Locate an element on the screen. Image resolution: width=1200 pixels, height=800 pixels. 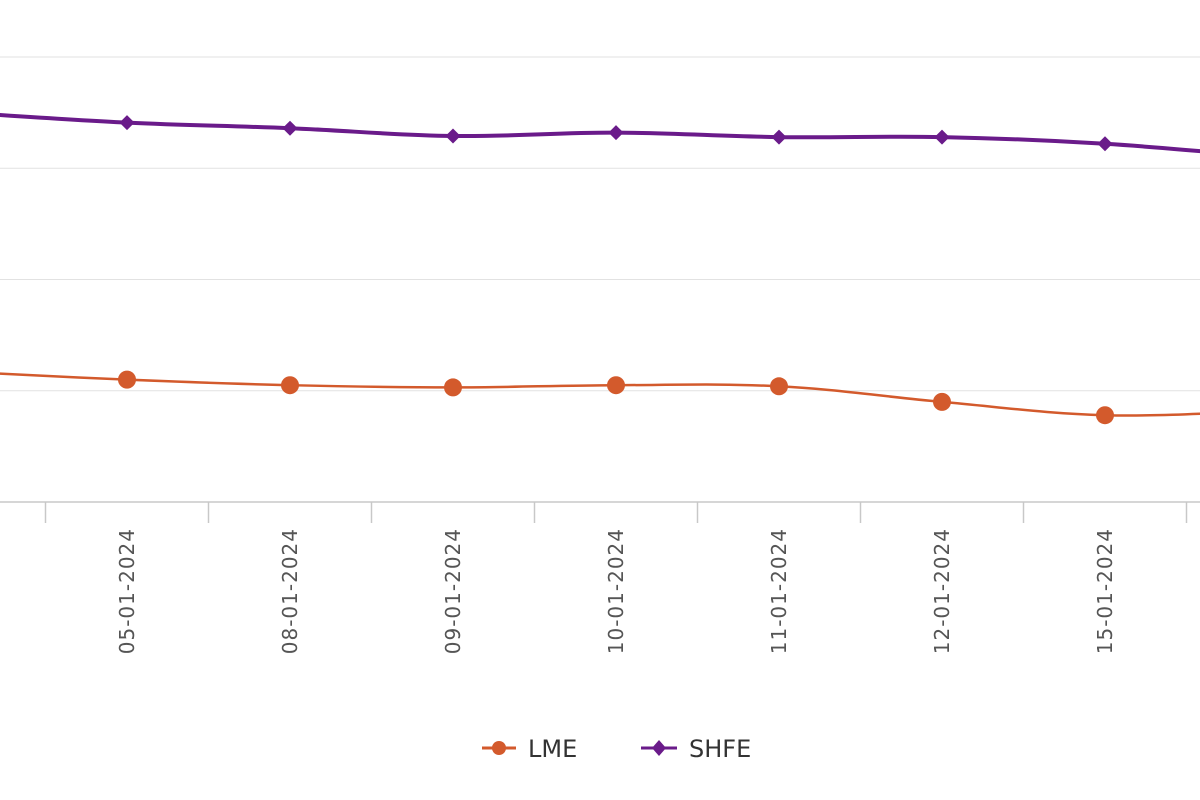
series-lme is located at coordinates (600, 397).